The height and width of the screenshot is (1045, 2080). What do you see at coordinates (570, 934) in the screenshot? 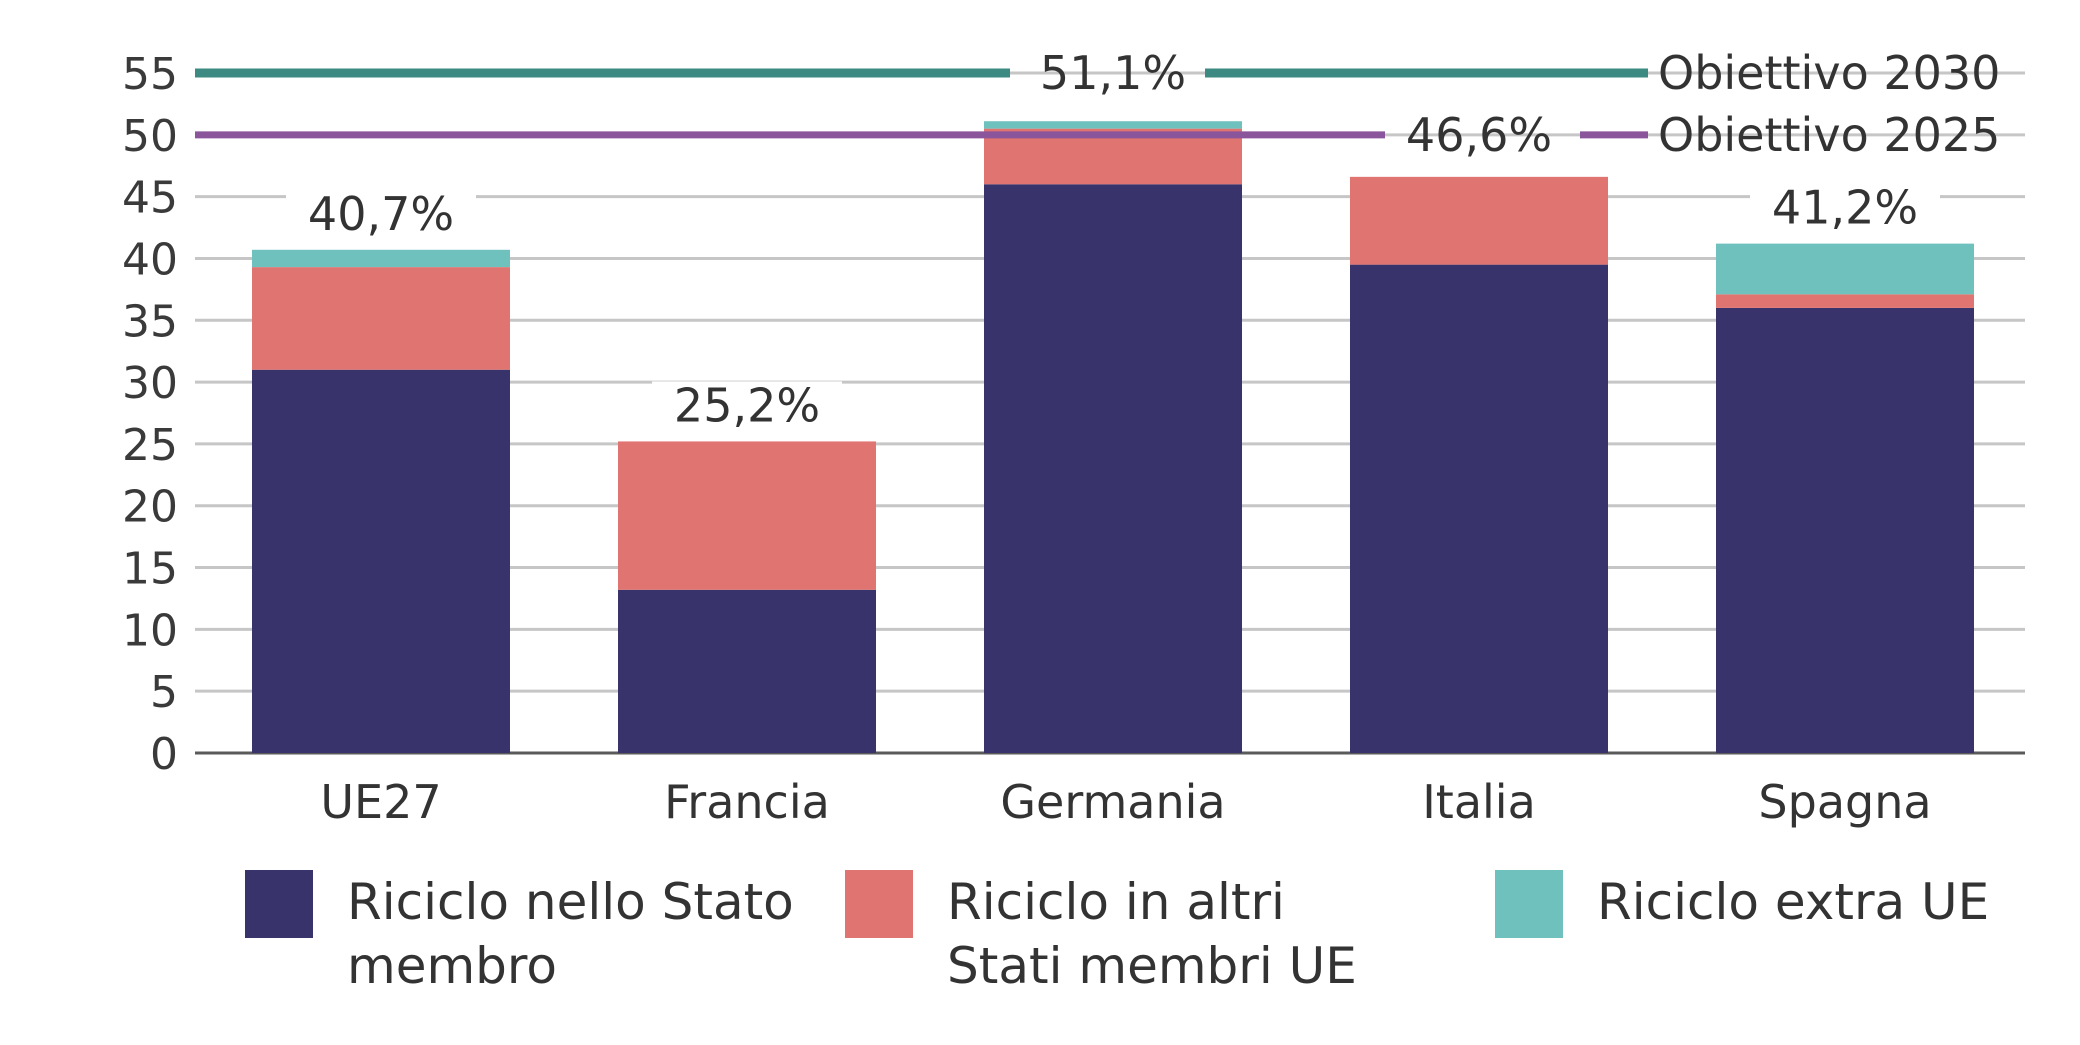
I see `legend-label-domestic: Riciclo nello Stato membro` at bounding box center [570, 934].